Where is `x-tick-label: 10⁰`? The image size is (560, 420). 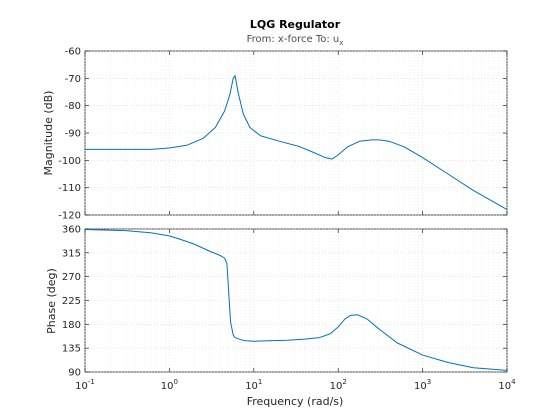
x-tick-label: 10⁰ is located at coordinates (169, 385).